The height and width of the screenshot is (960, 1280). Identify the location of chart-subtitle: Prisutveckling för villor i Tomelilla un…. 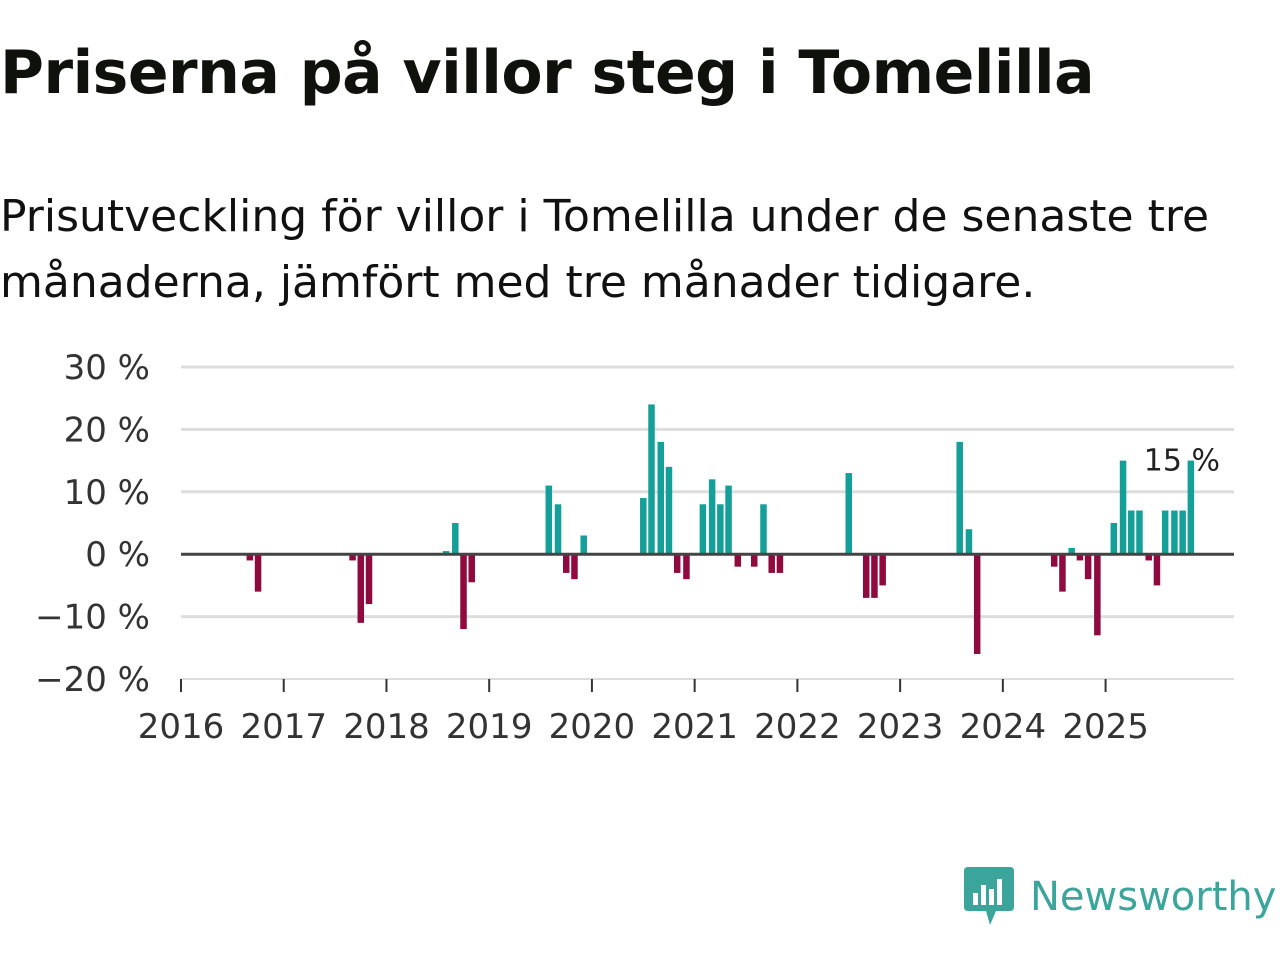
(605, 249).